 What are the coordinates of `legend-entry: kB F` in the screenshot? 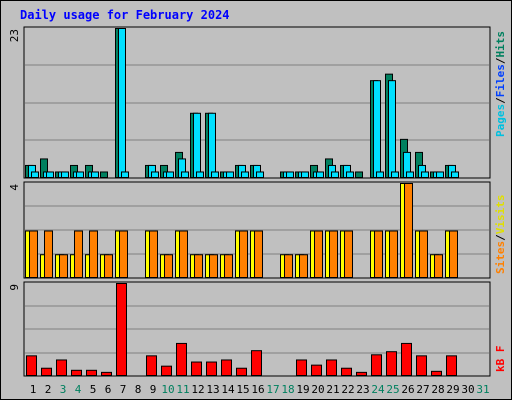 It's located at (500, 359).